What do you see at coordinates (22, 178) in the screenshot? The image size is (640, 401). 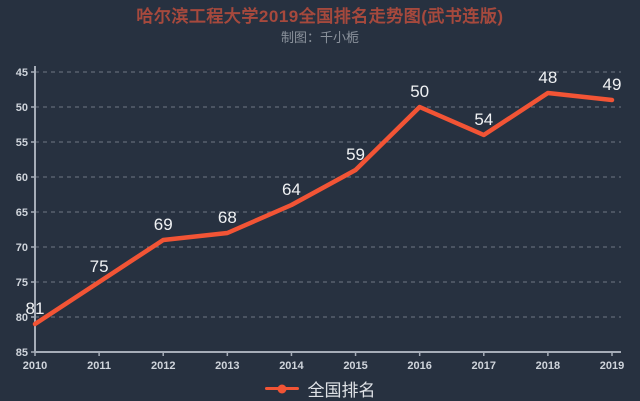 I see `y-tick-label: 60` at bounding box center [22, 178].